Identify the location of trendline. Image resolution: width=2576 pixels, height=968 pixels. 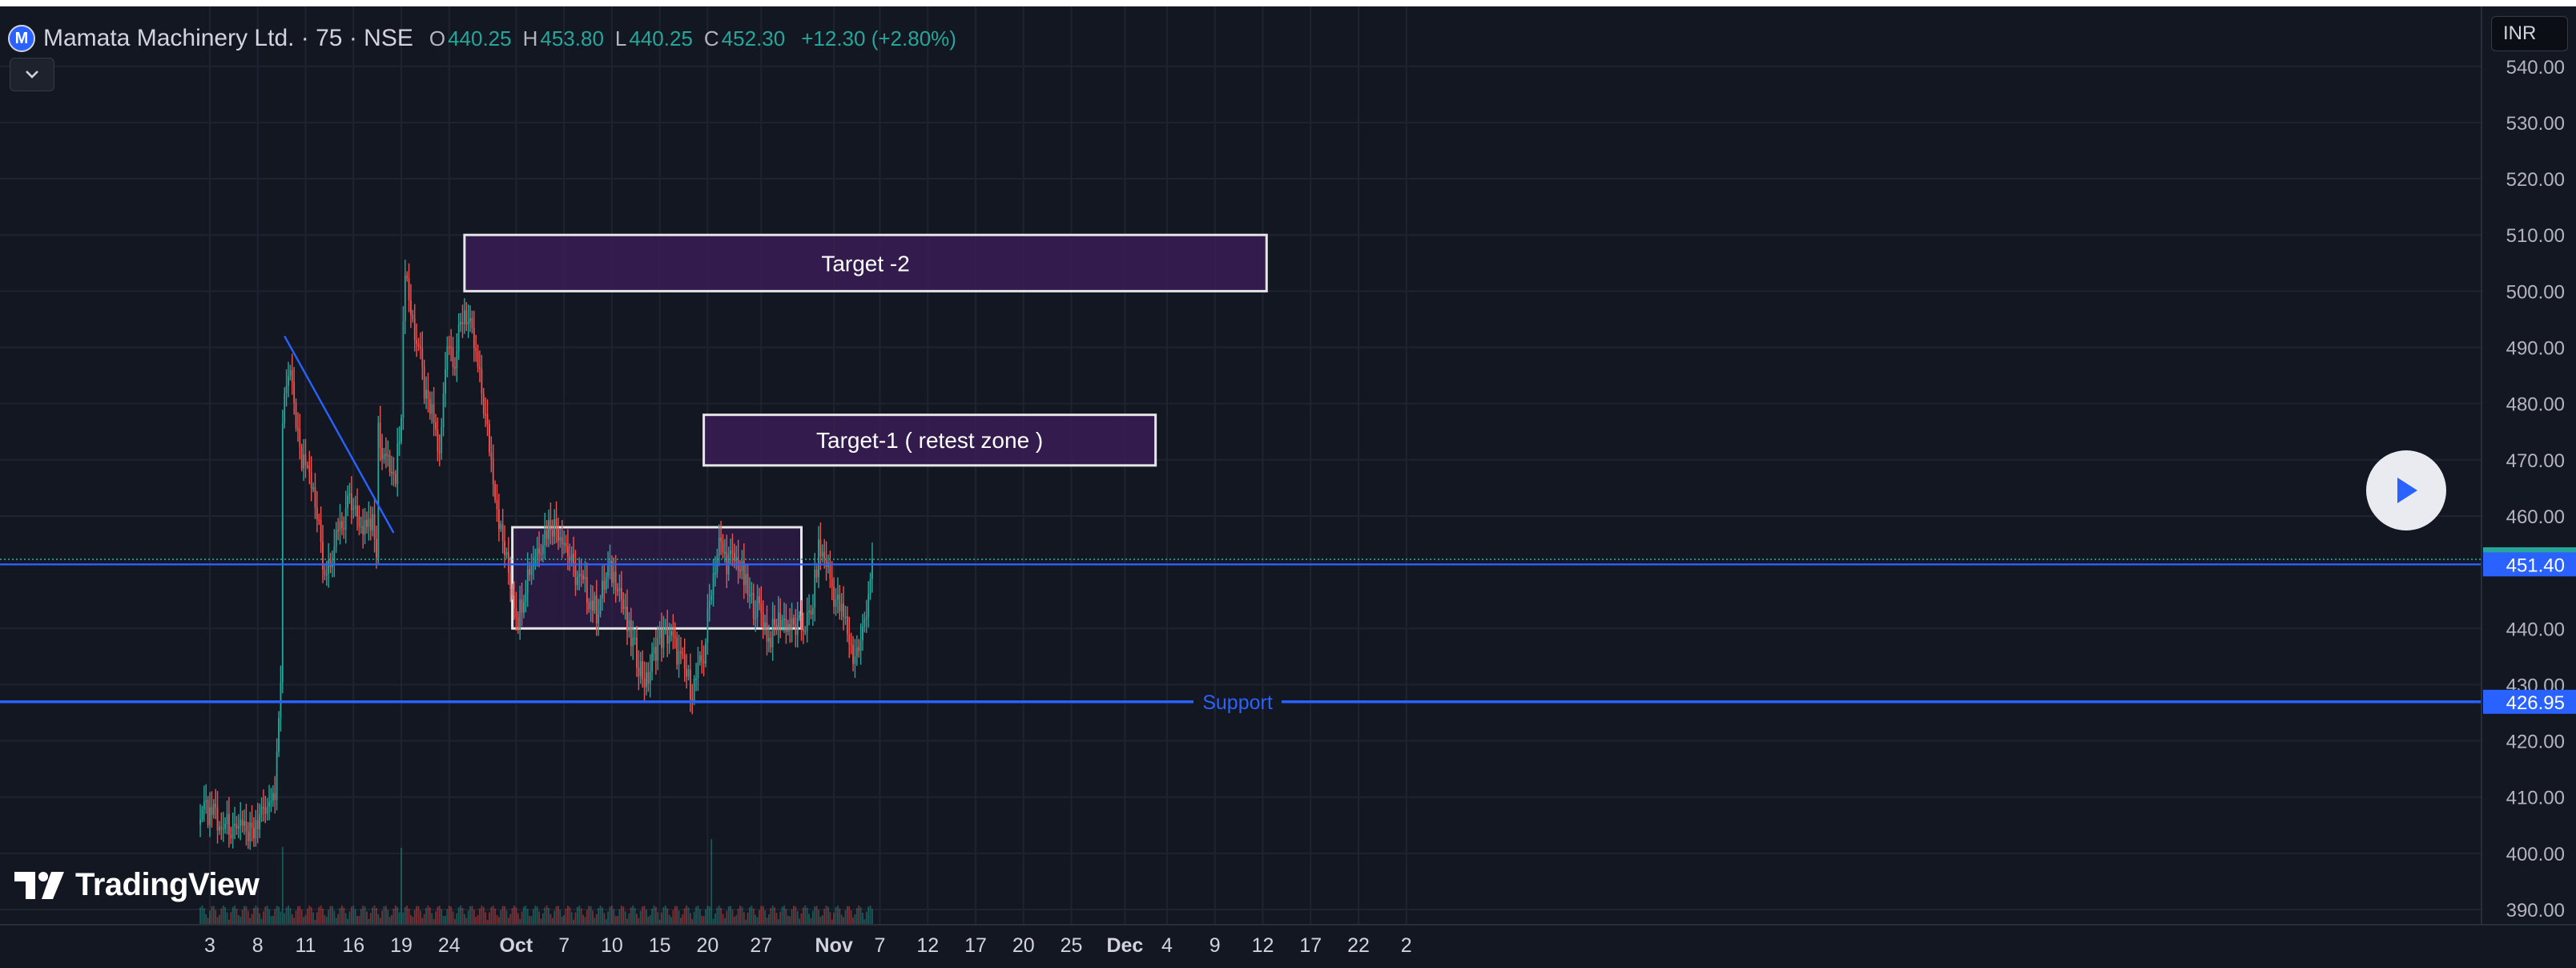
(339, 434).